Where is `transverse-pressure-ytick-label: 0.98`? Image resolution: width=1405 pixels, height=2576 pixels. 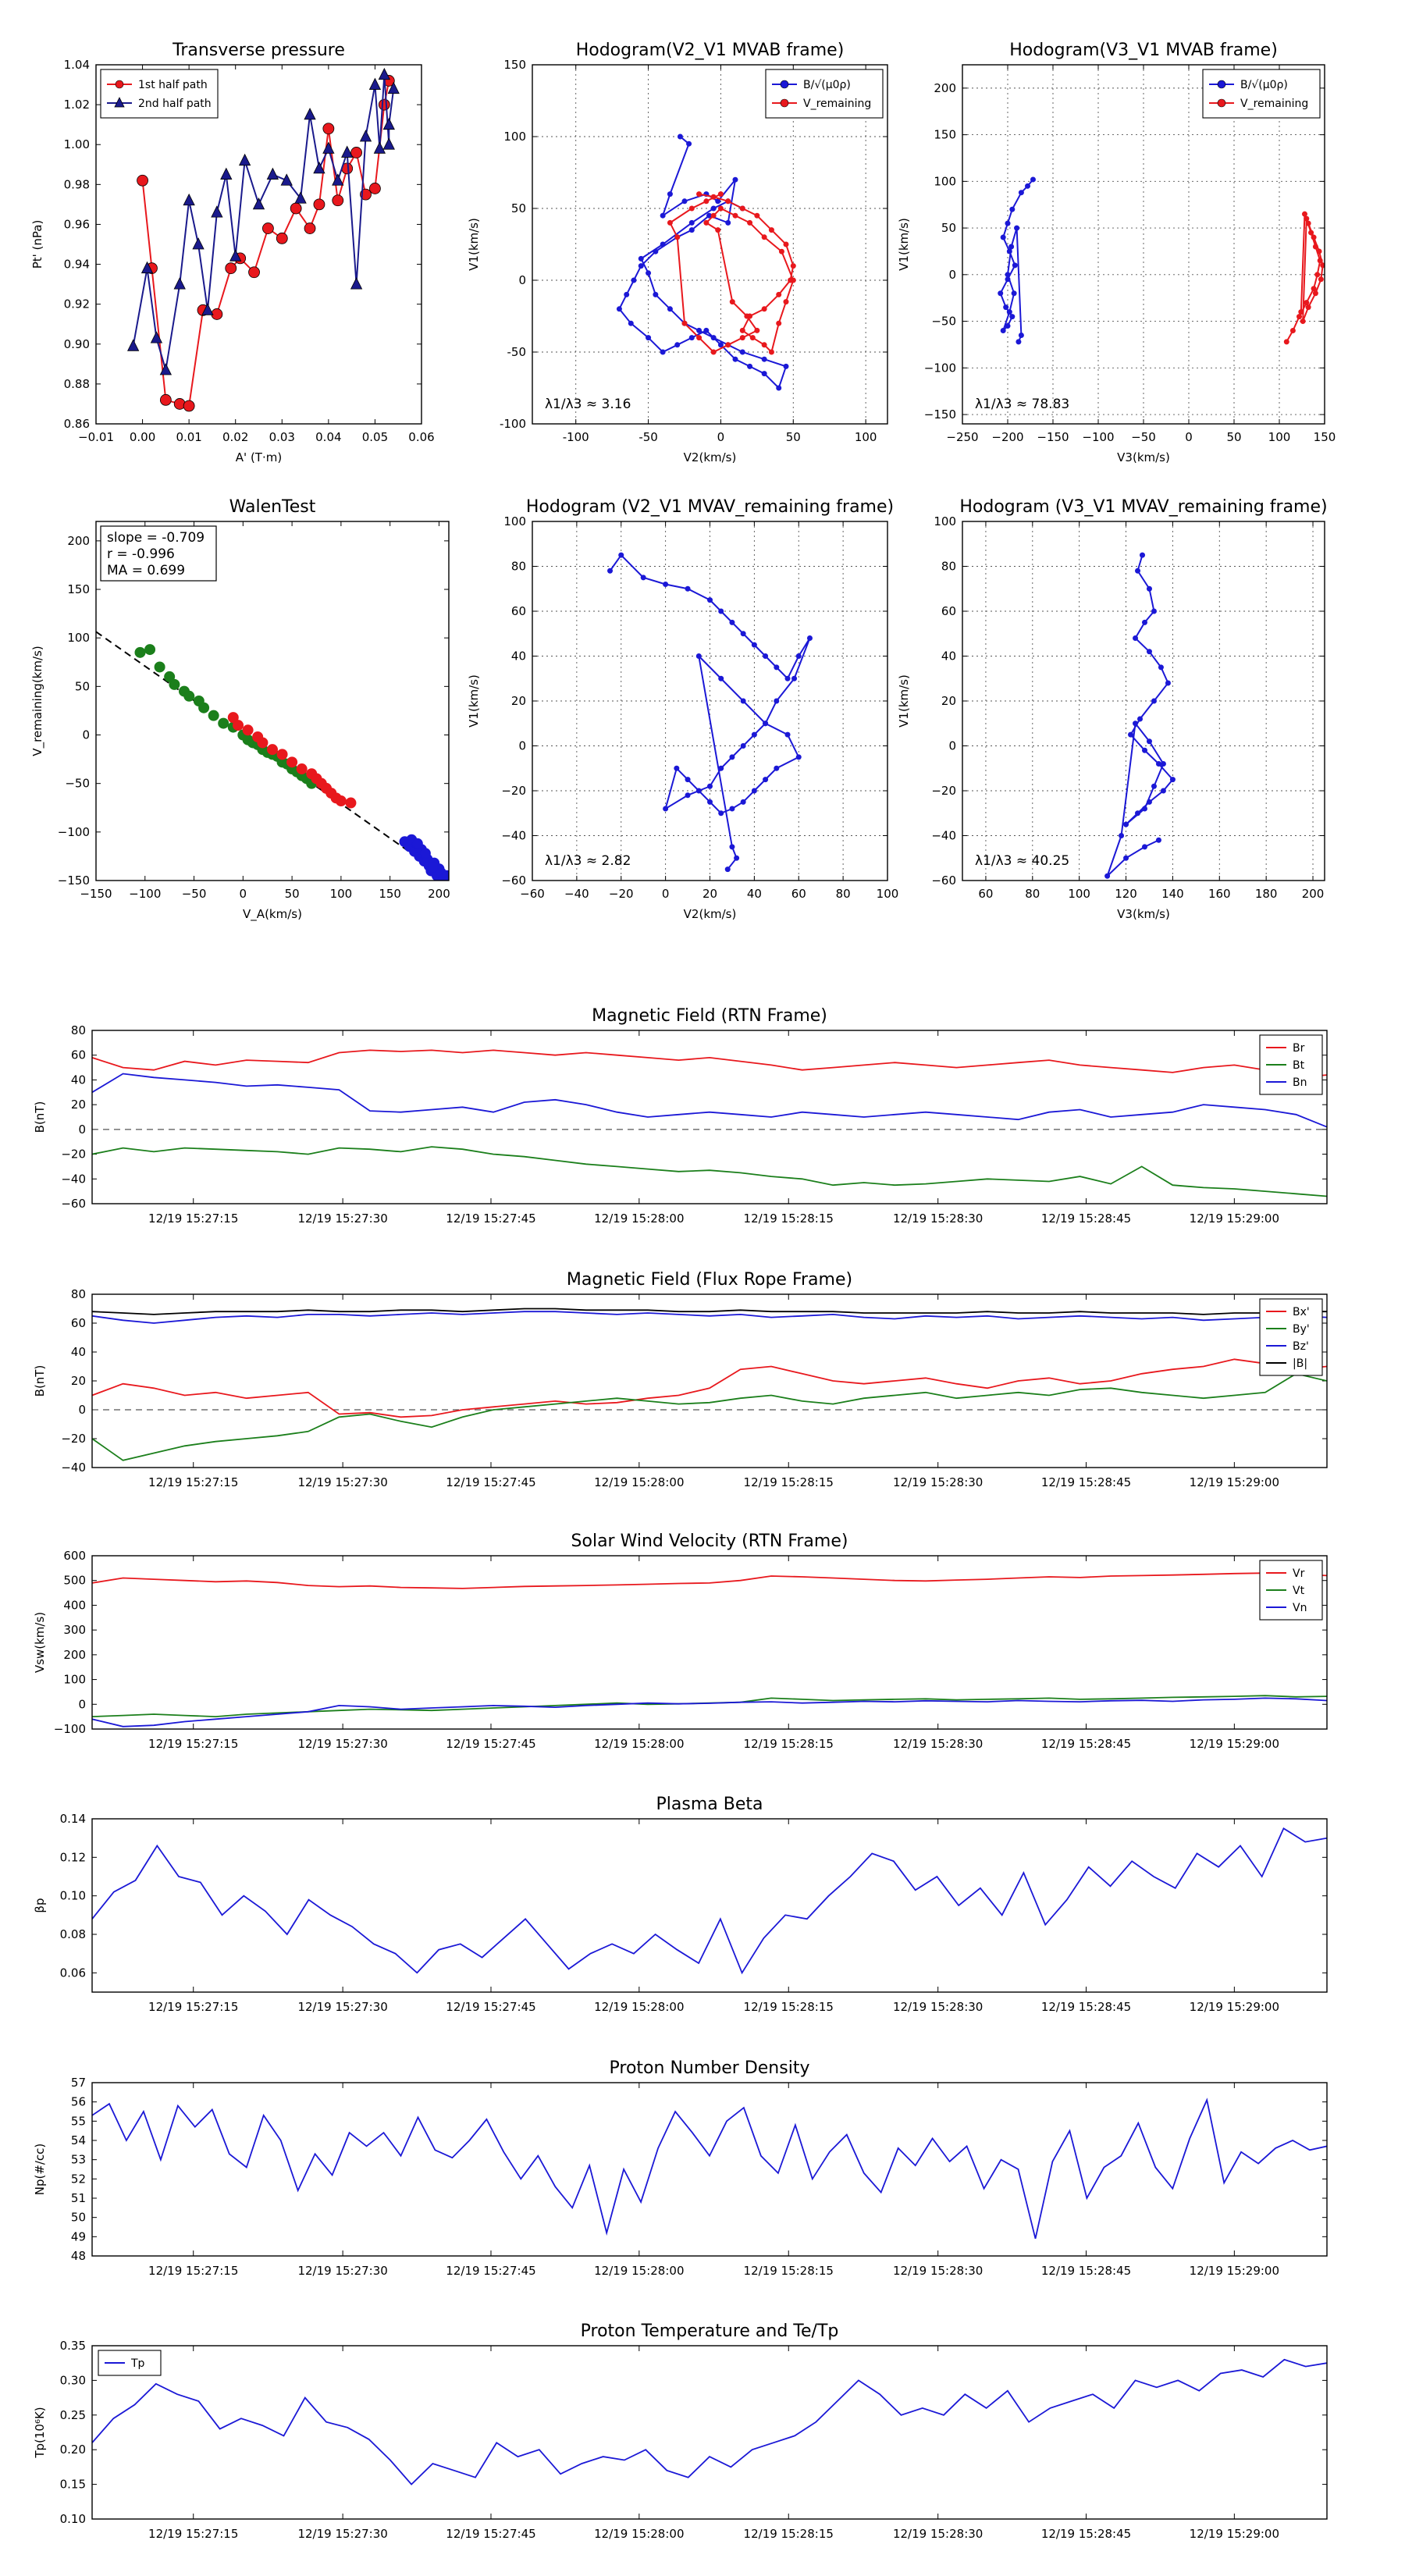
transverse-pressure-ytick-label: 0.98 is located at coordinates (77, 184).